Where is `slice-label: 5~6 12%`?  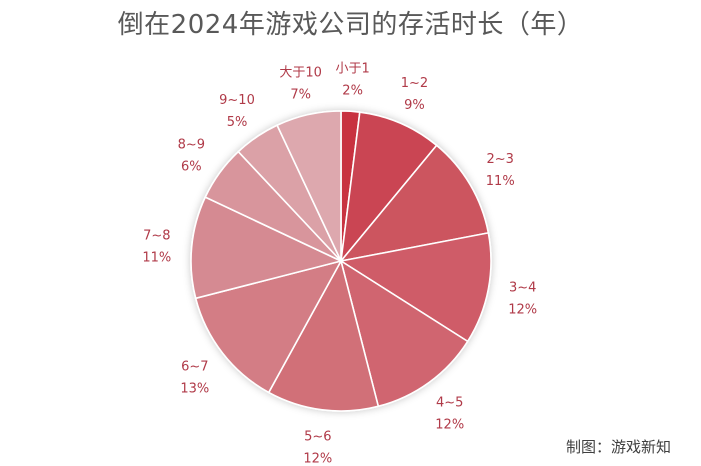 slice-label: 5~6 12% is located at coordinates (317, 448).